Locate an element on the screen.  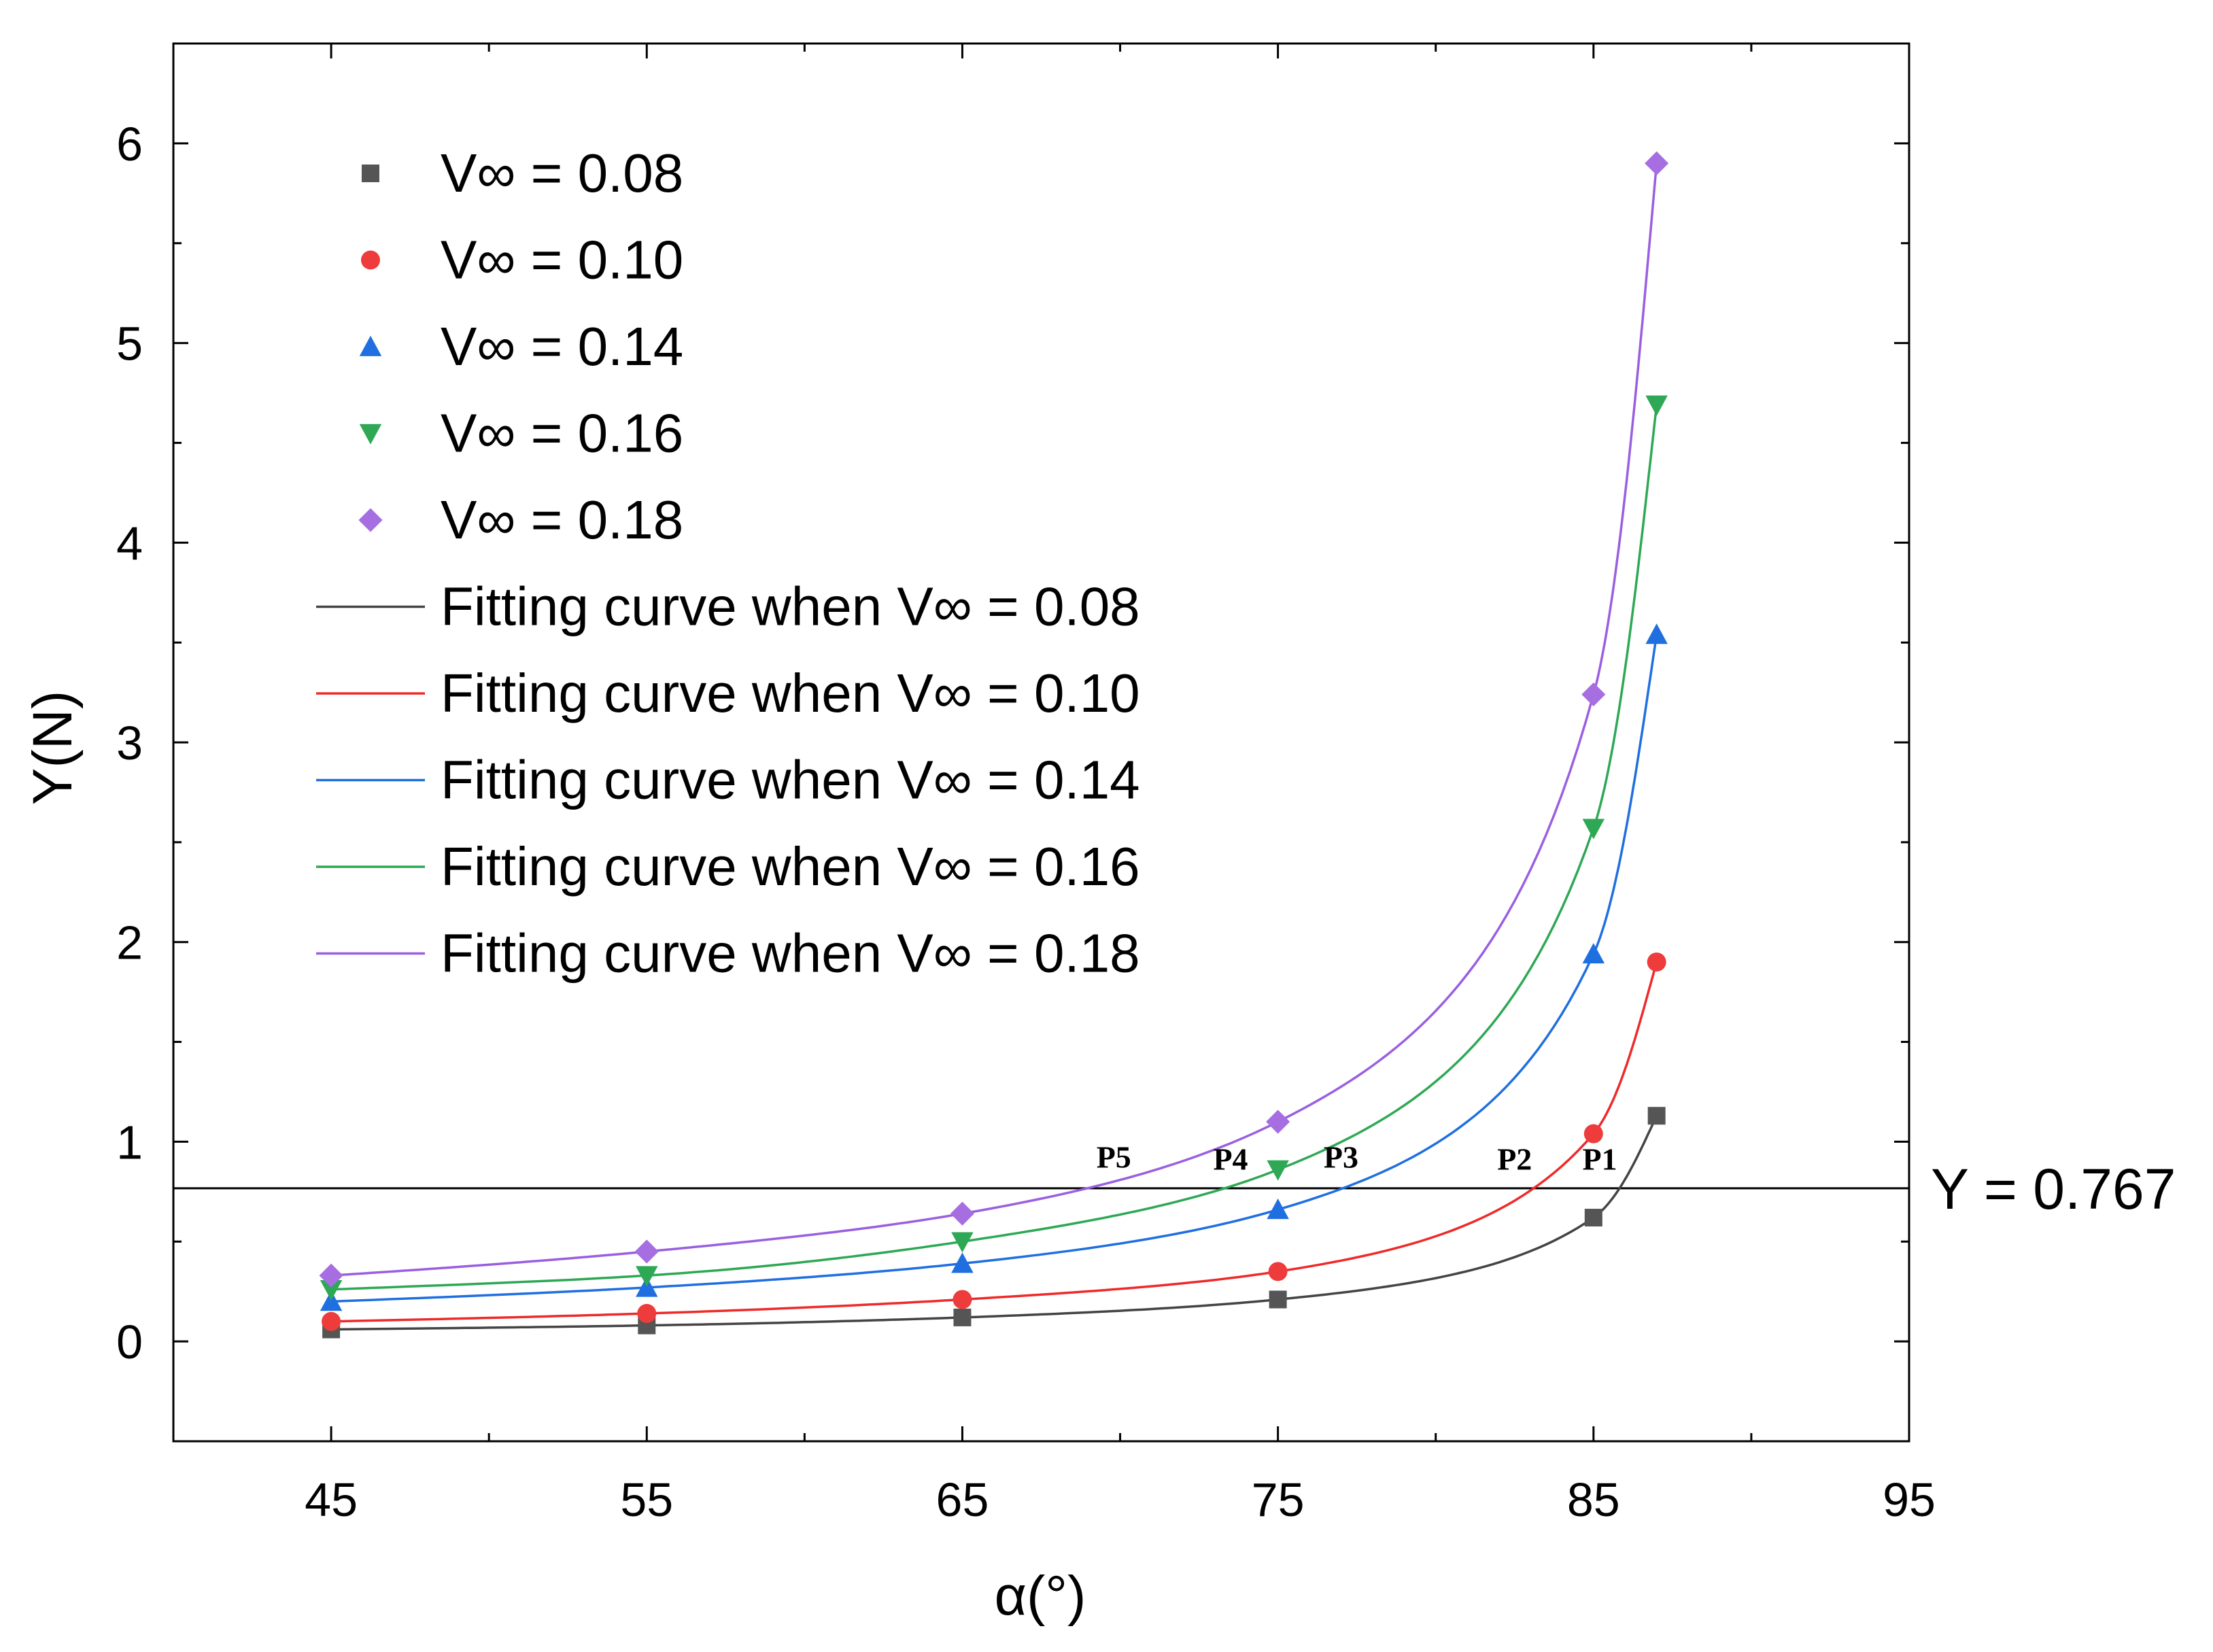
x-tick-label: 85 is located at coordinates (1593, 1499).